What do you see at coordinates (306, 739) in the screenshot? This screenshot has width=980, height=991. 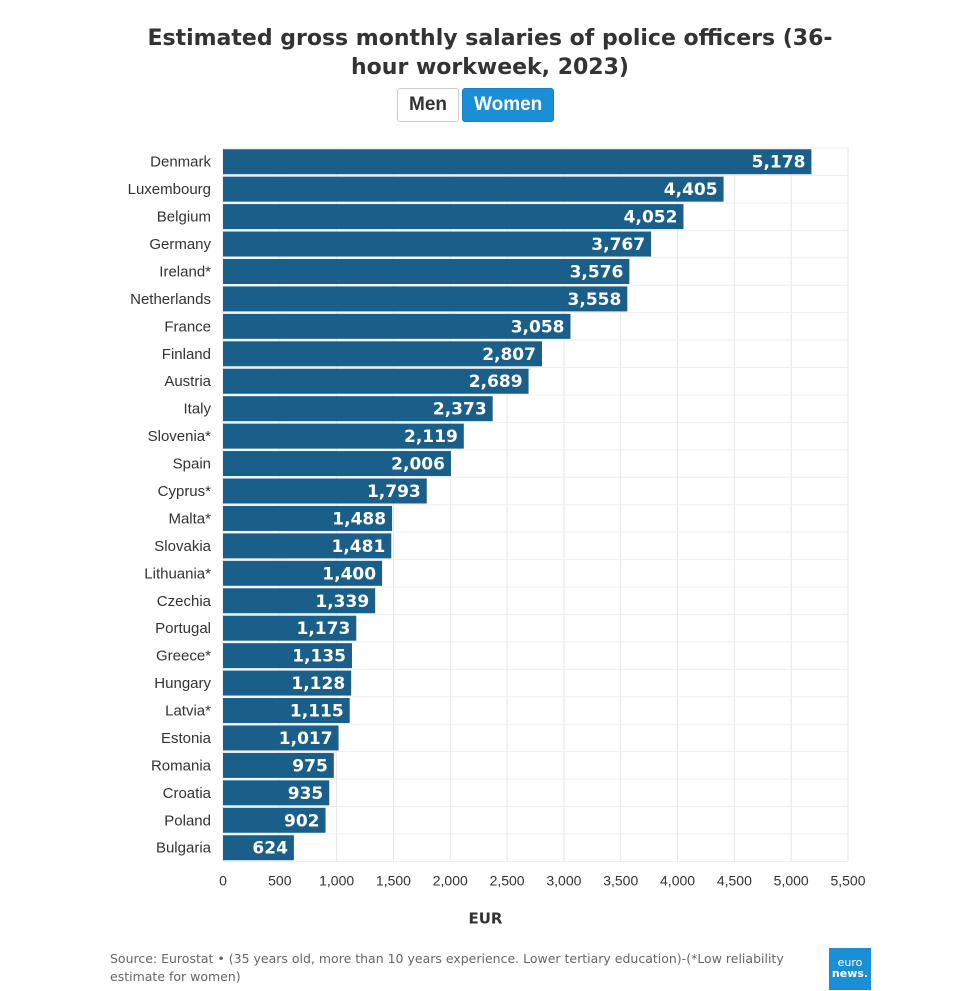 I see `data-label: 1,017` at bounding box center [306, 739].